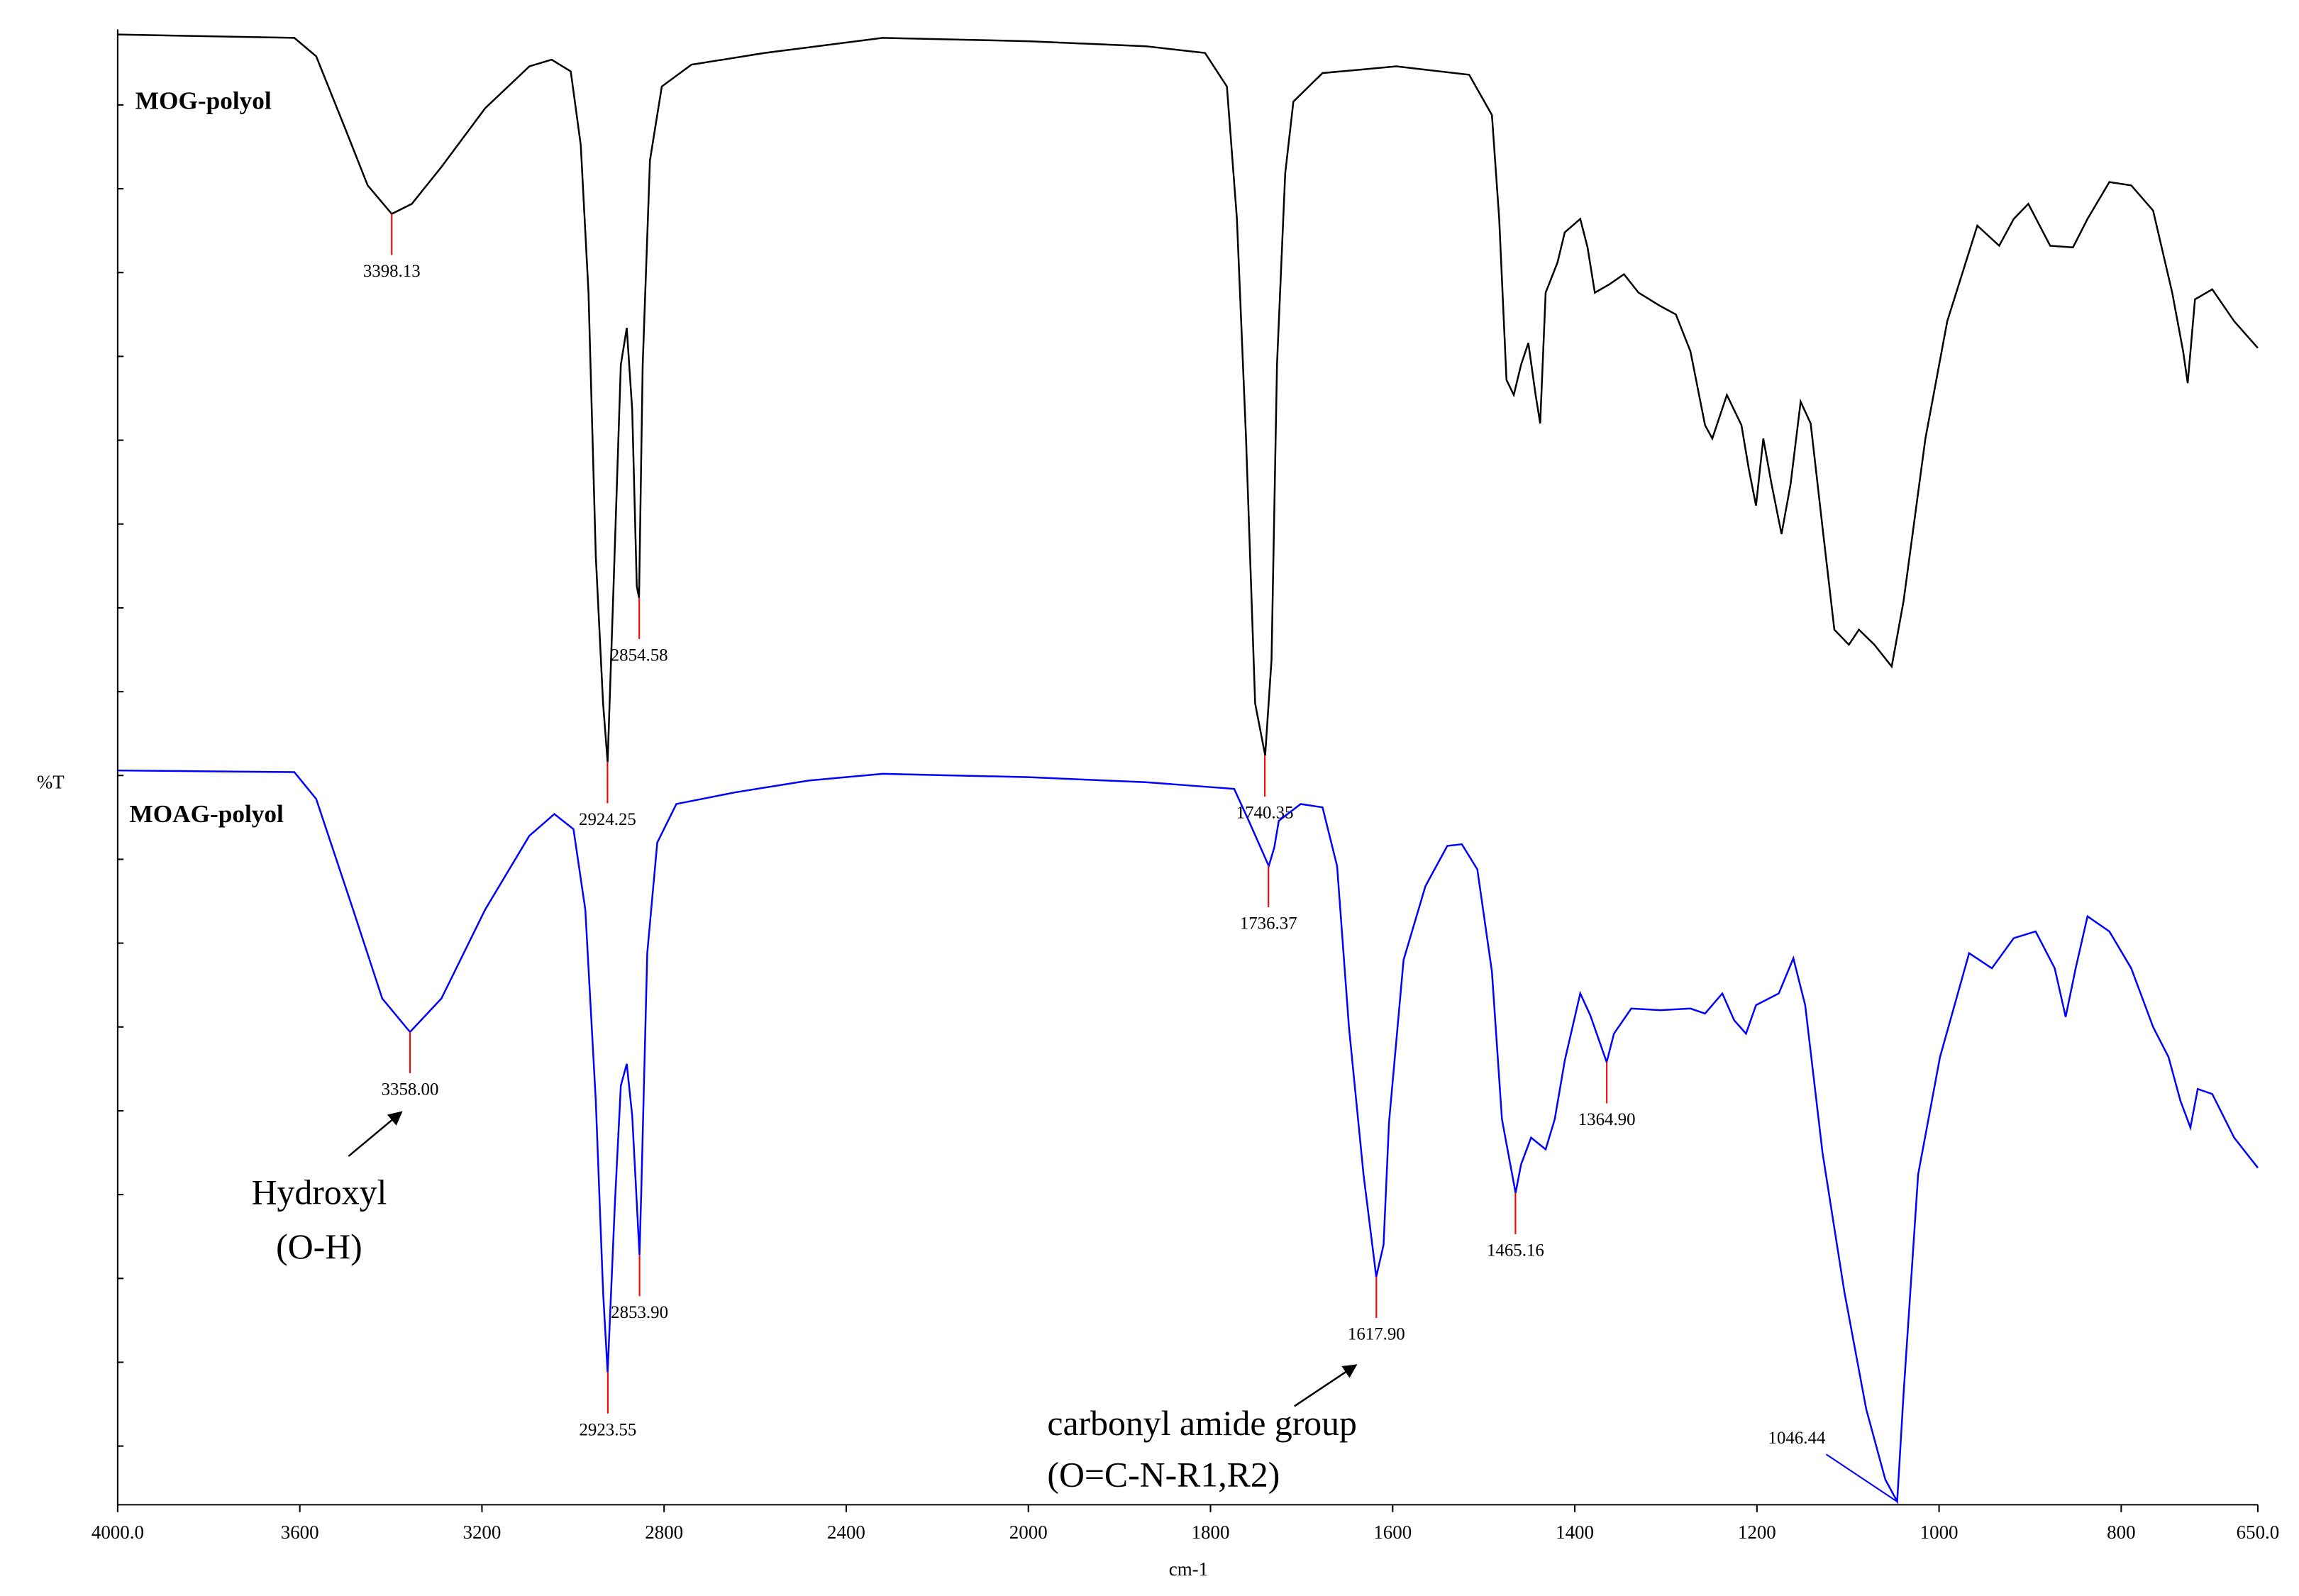  I want to click on peak-label: 1364.90, so click(1607, 1120).